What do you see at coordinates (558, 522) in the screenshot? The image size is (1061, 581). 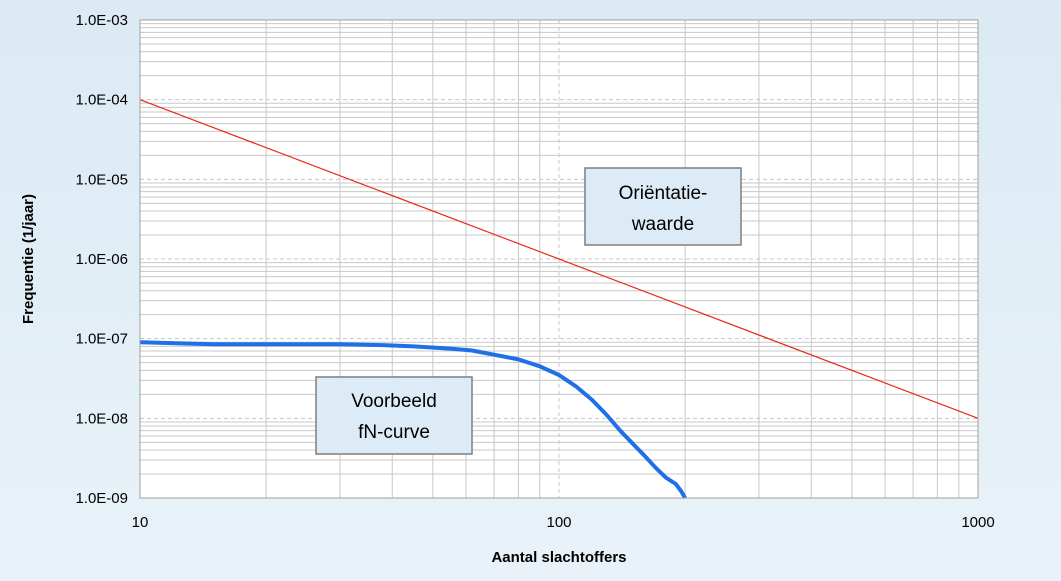 I see `x-tick-label: 100` at bounding box center [558, 522].